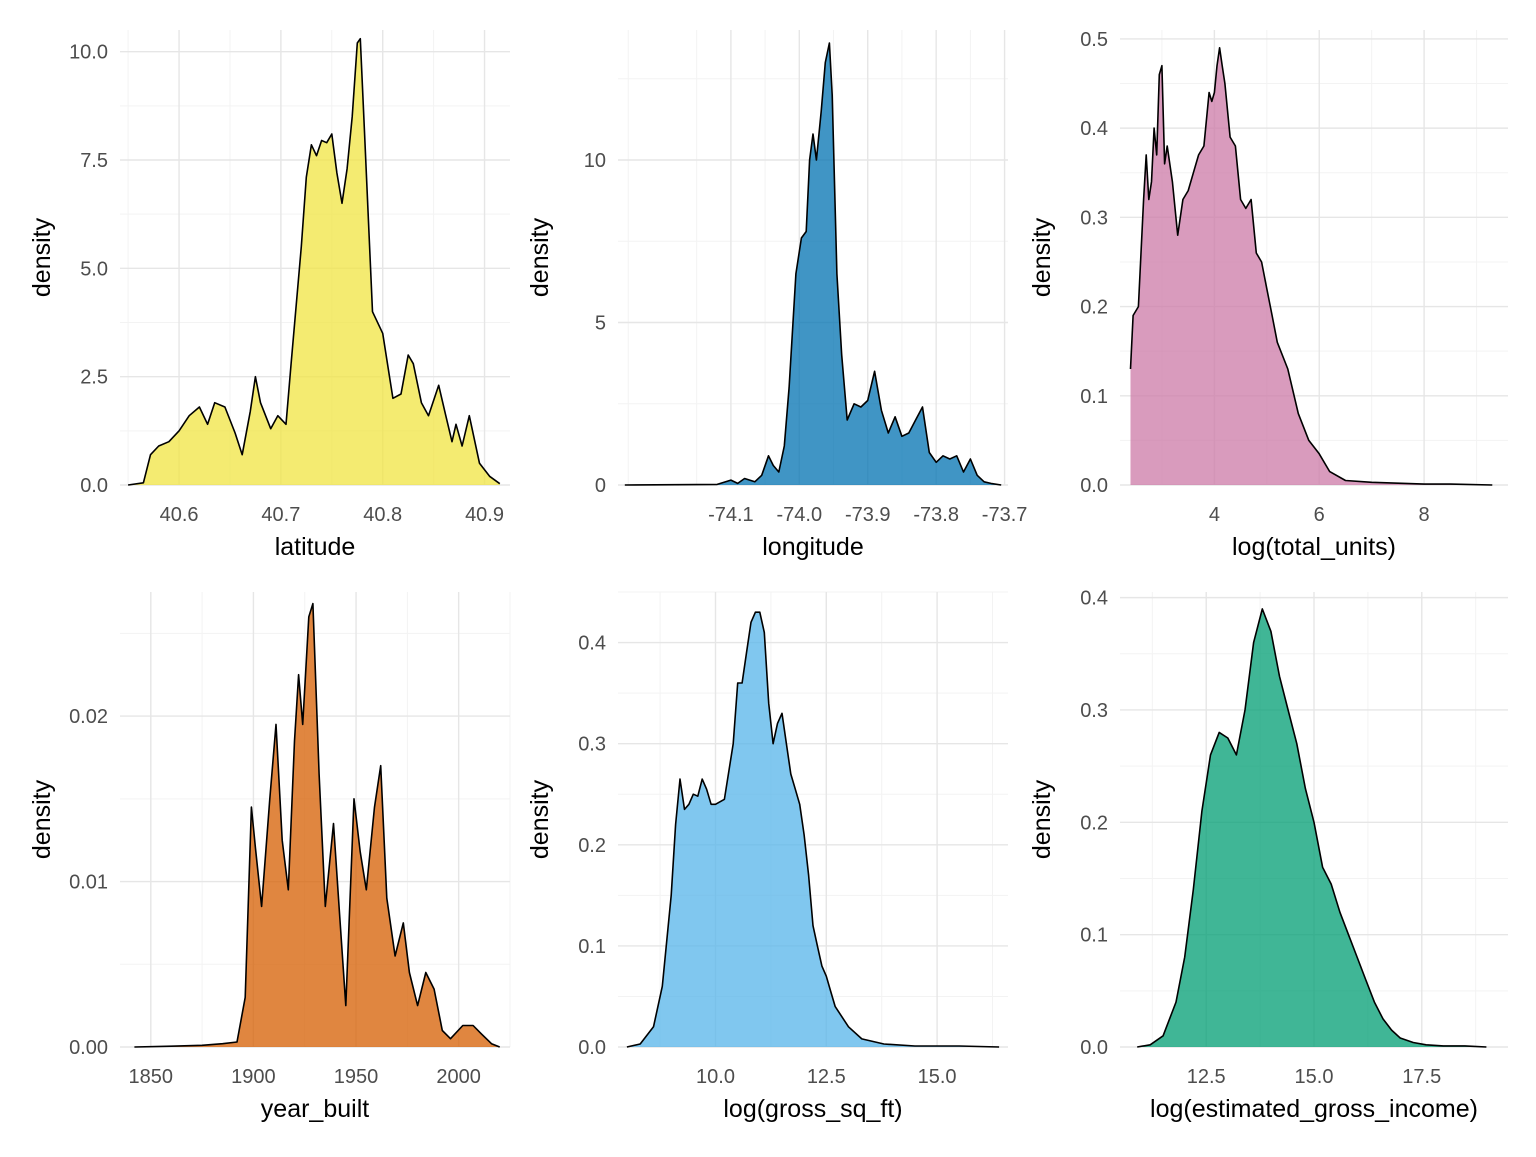 The height and width of the screenshot is (1157, 1536). What do you see at coordinates (88, 53) in the screenshot?
I see `y-tick-label: 10.0` at bounding box center [88, 53].